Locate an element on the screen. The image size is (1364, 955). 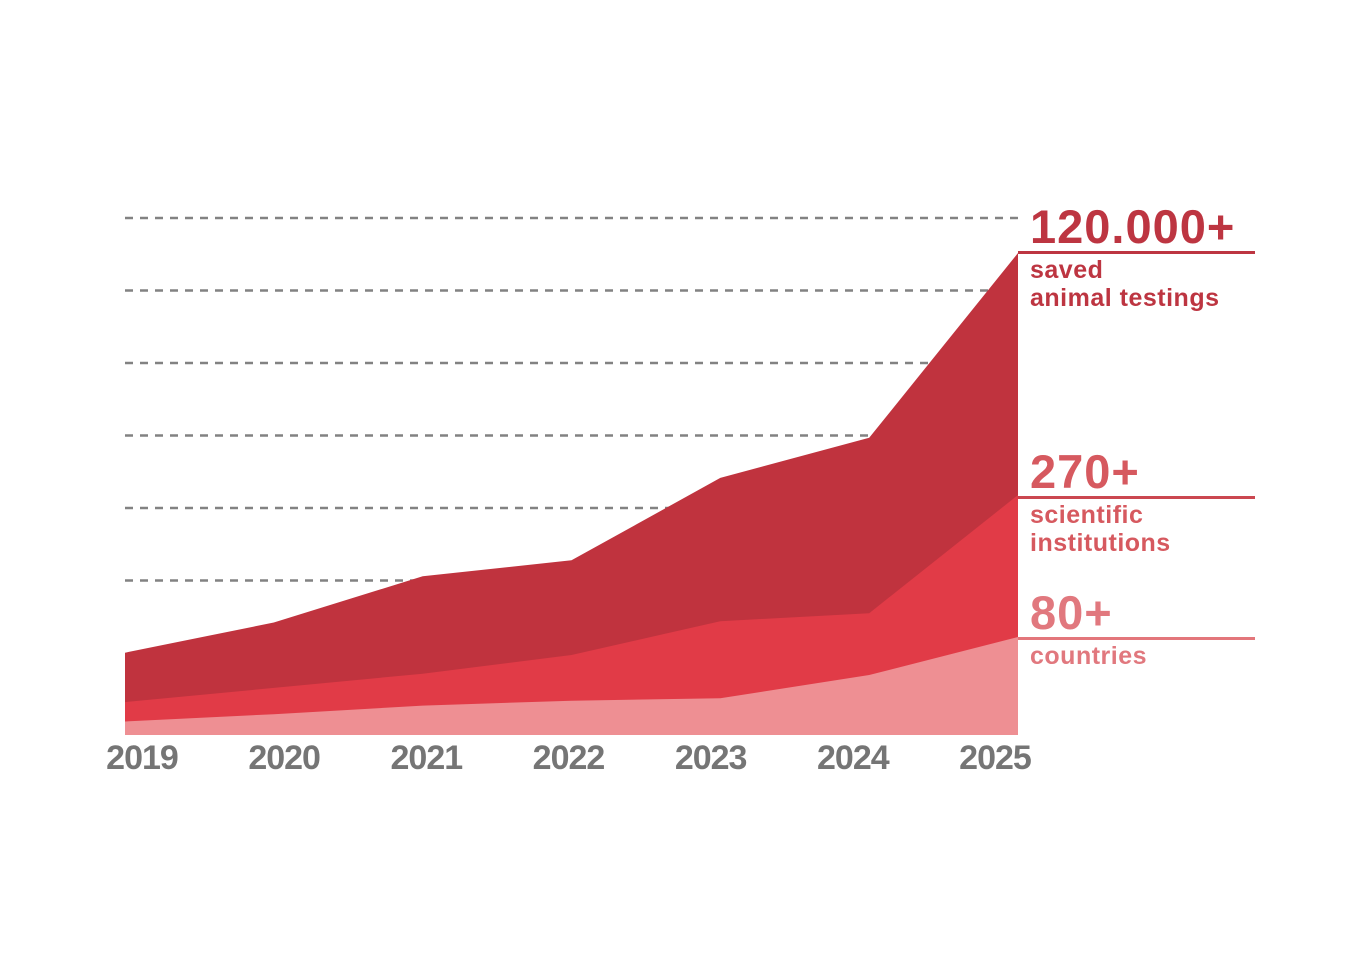
callout-label-line: saved is located at coordinates (1067, 270).